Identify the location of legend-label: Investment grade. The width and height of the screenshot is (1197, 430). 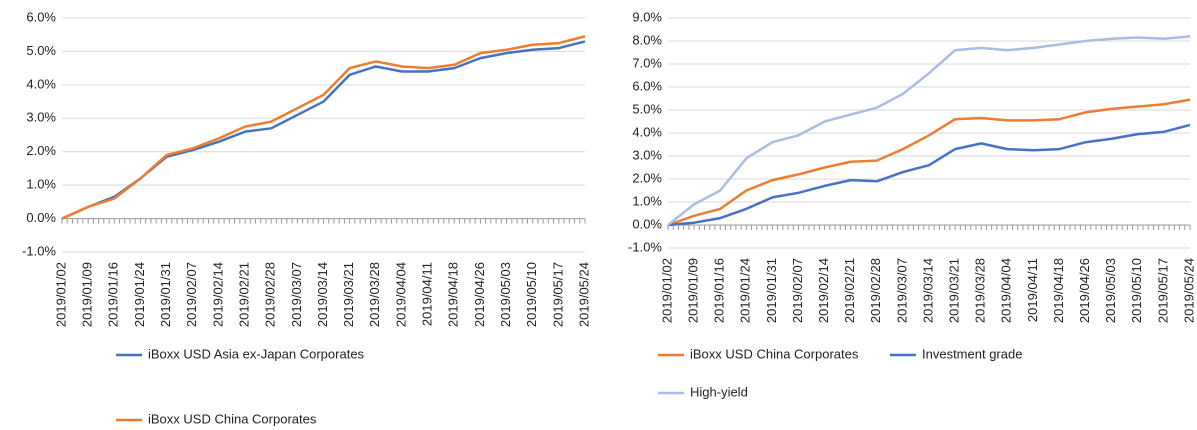
(972, 353).